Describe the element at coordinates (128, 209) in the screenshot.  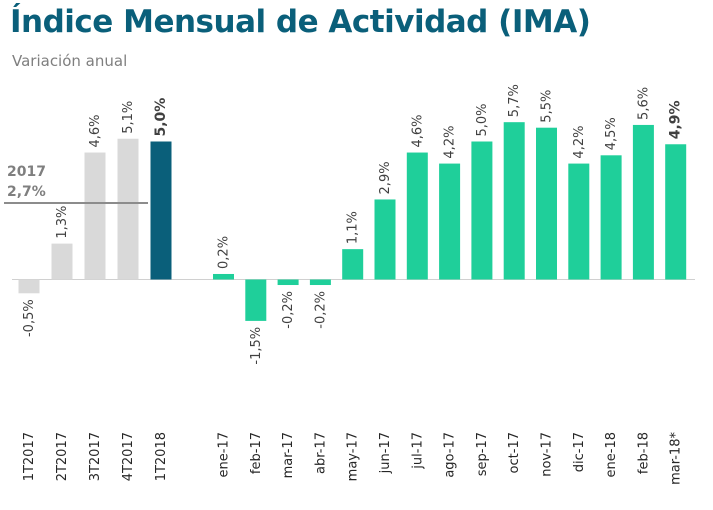
I see `bar-4T2017` at that location.